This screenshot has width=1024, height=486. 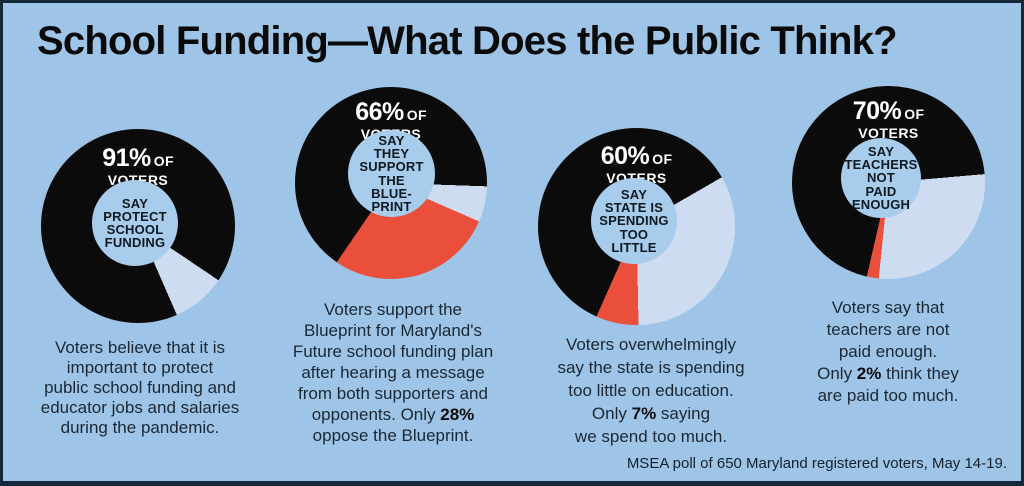 I want to click on caption-text-end: saying we spend too much., so click(x=651, y=425).